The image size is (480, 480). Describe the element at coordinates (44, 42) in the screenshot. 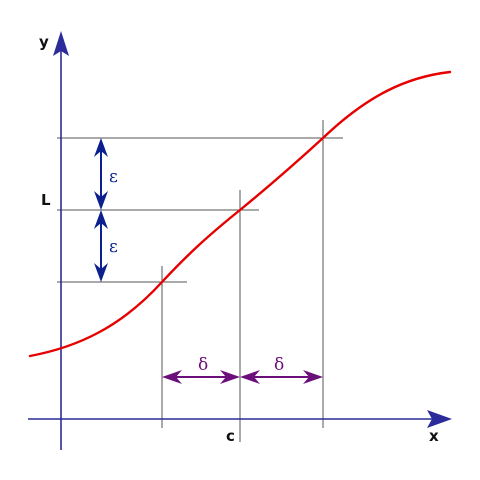

I see `y-axis-label: y` at that location.